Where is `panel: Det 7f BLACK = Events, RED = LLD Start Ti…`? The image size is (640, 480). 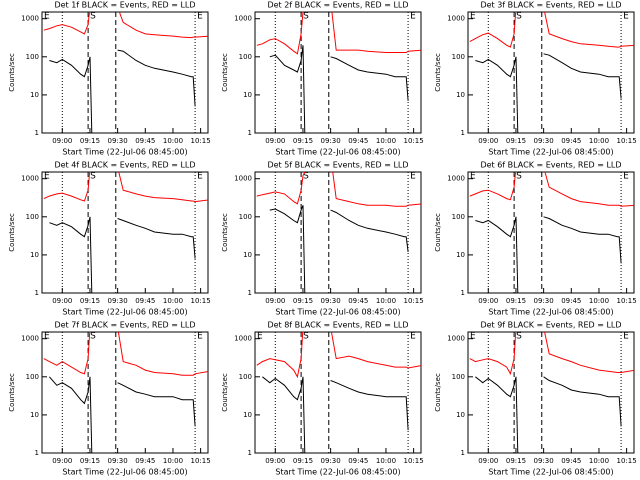 panel: Det 7f BLACK = Events, RED = LLD Start Ti… is located at coordinates (109, 399).